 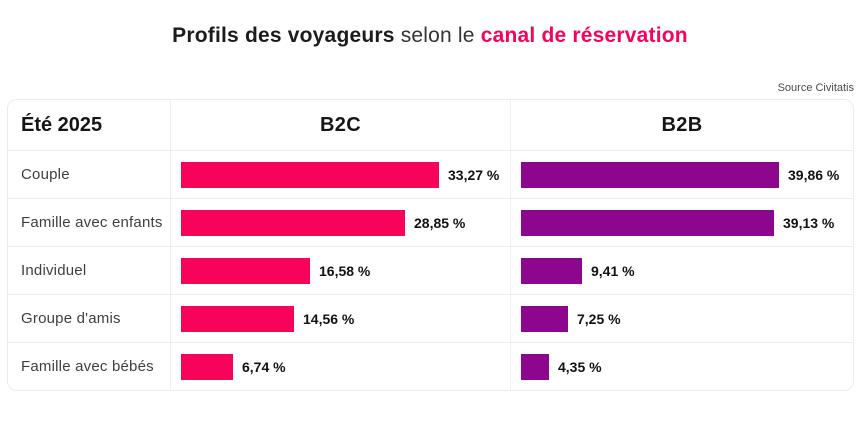 I want to click on b2c-bar-cell: 33,27 %, so click(x=340, y=174).